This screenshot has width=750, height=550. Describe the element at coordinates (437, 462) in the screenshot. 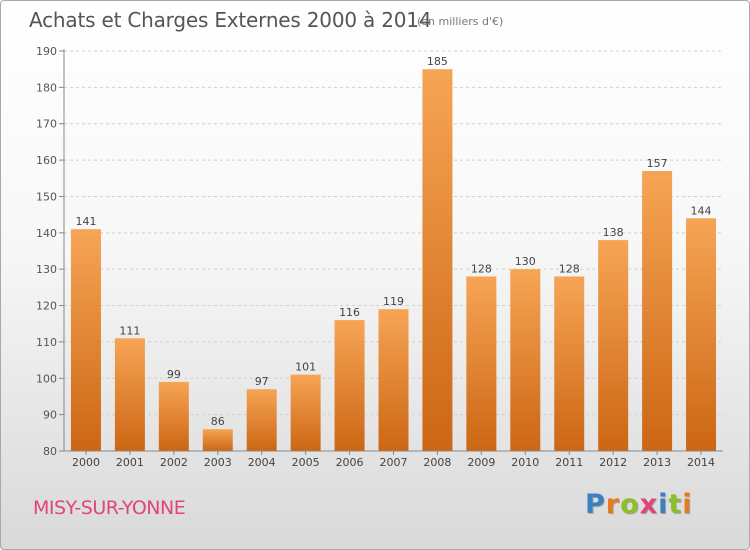

I see `x-tick-label: 2008` at that location.